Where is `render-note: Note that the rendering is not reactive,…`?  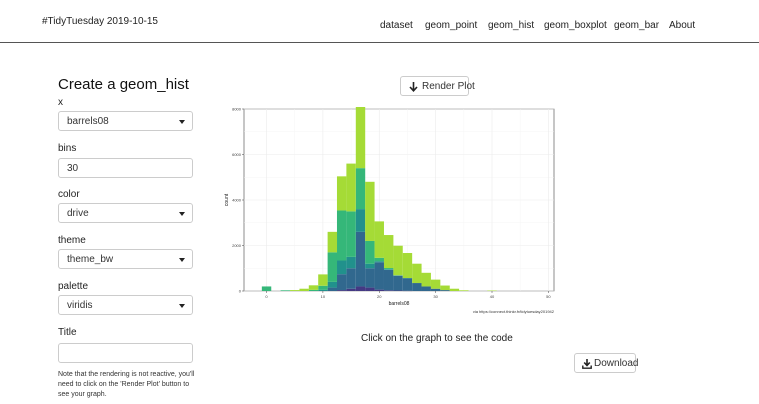 render-note: Note that the rendering is not reactive,… is located at coordinates (126, 384).